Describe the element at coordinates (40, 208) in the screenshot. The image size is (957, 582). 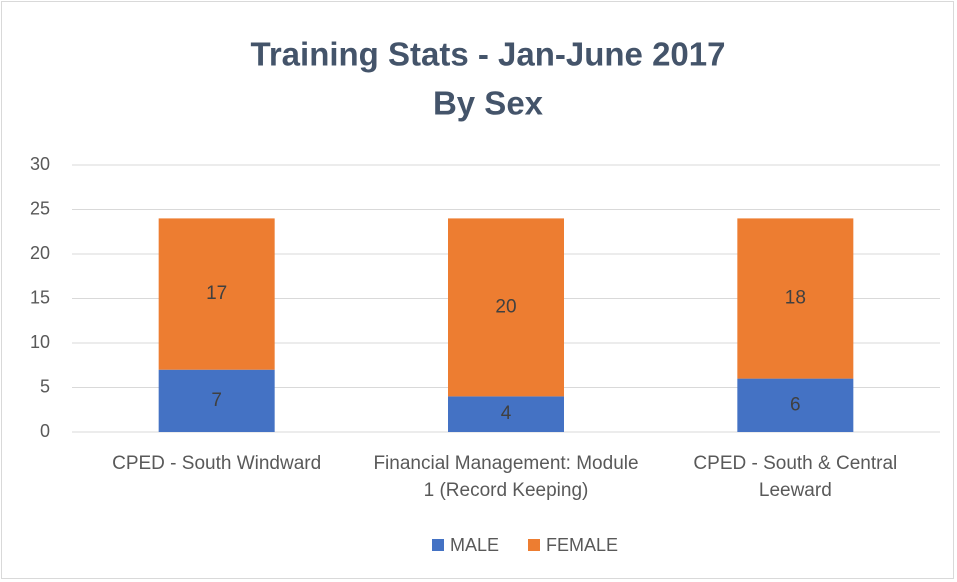
I see `y-tick-label: 25` at that location.